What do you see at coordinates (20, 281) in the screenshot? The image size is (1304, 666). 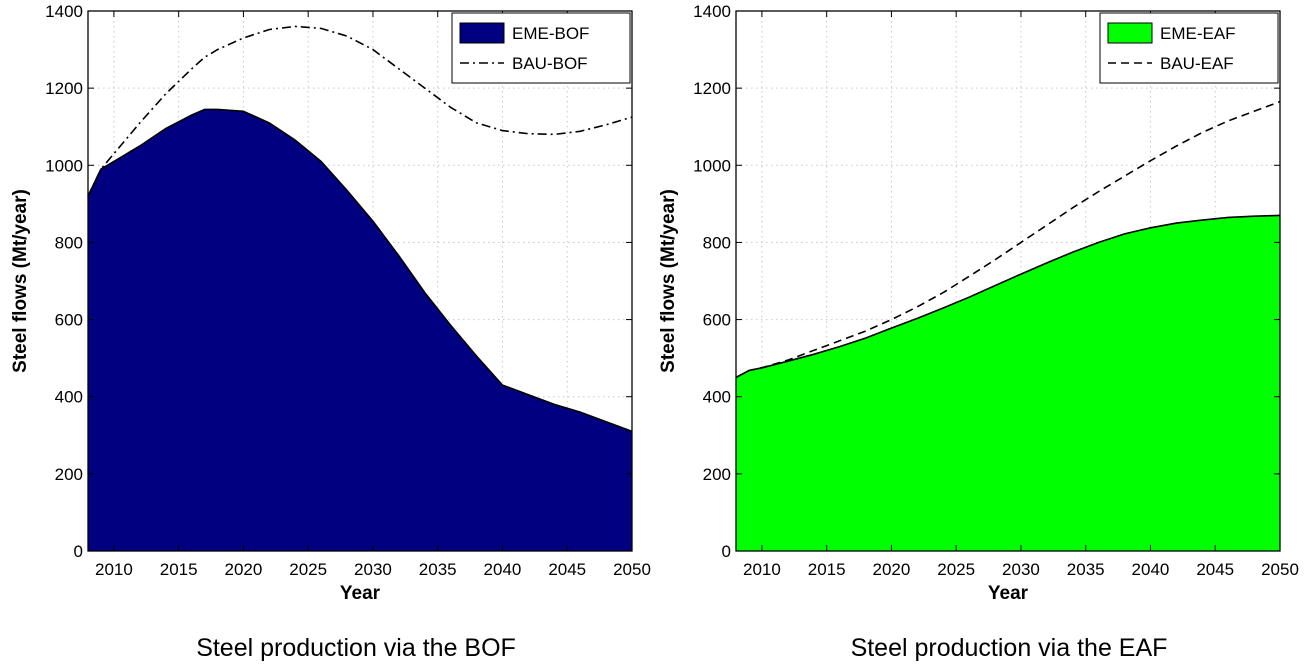 I see `bof-y-axis-label: Steel flows (Mt/year)` at bounding box center [20, 281].